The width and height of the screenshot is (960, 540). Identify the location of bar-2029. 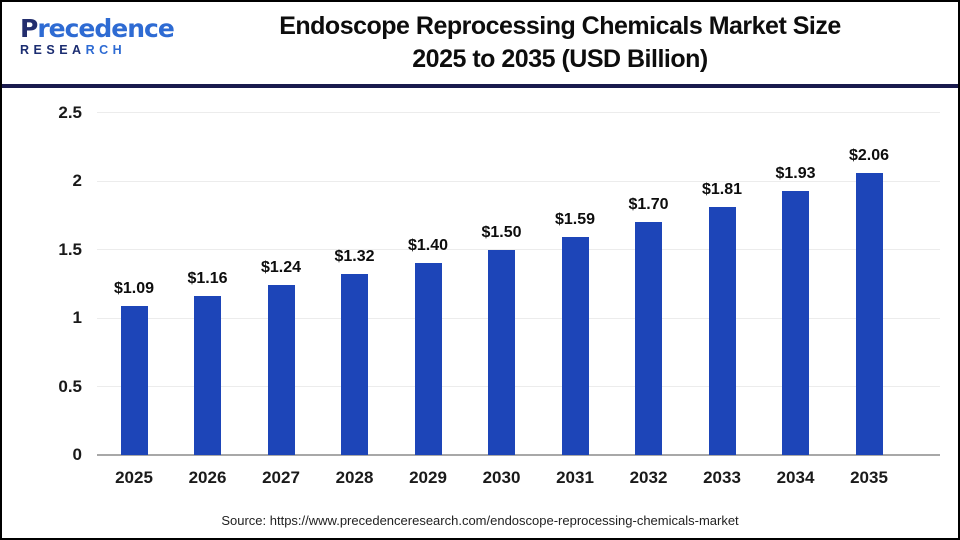
(428, 359).